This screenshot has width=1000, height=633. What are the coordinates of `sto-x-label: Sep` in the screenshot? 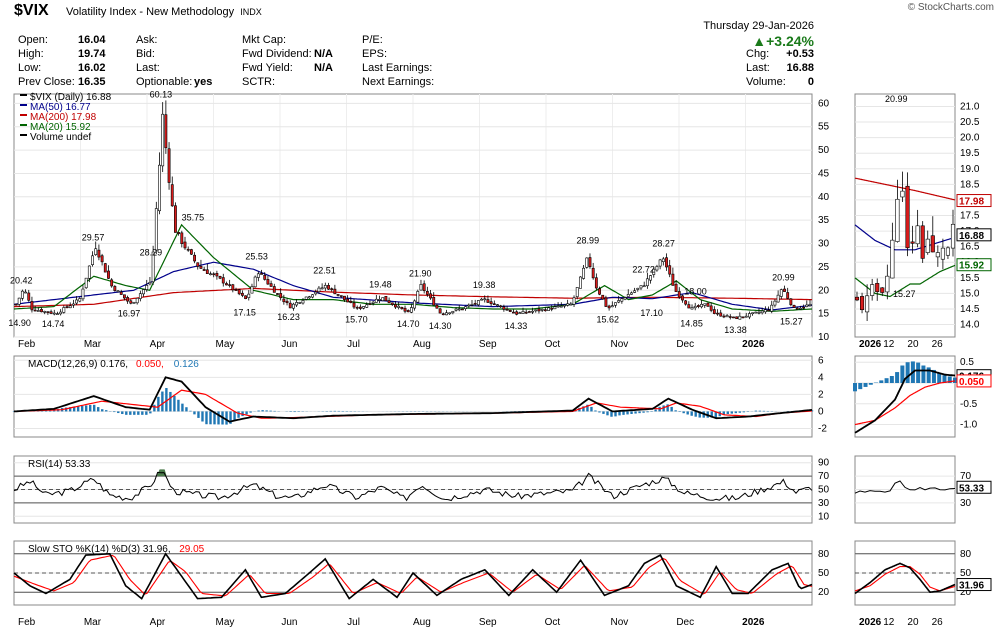 It's located at (488, 622).